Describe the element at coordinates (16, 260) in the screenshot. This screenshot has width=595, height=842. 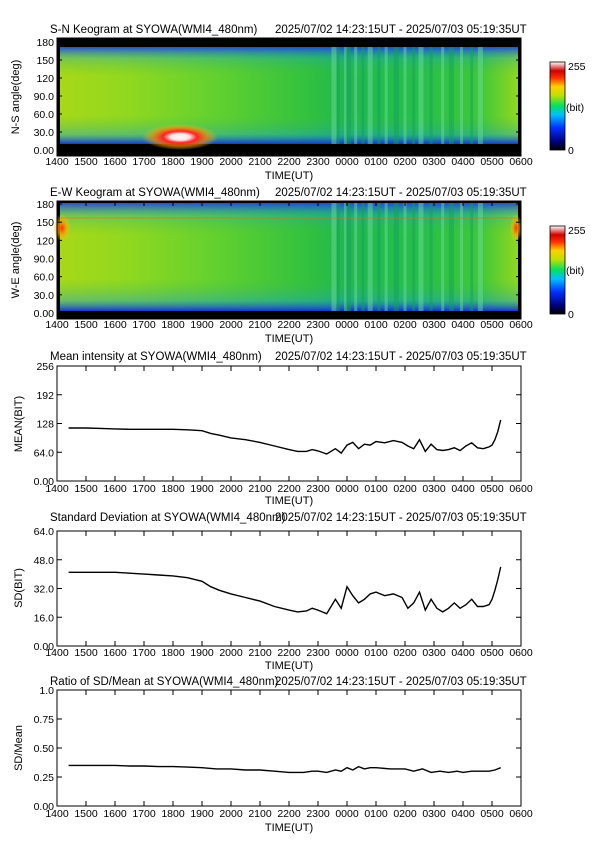
I see `ew-keogram-y-label: W-E angle(deg)` at that location.